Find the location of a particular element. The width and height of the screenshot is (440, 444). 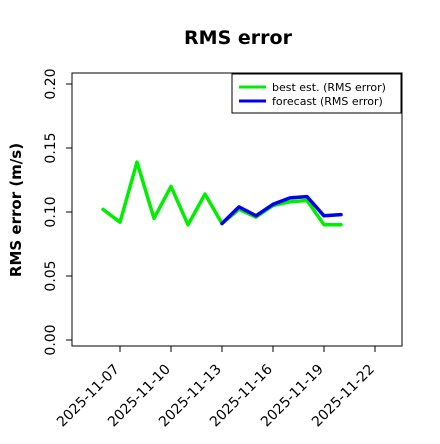

y-tick-label: 0.20 is located at coordinates (51, 83).